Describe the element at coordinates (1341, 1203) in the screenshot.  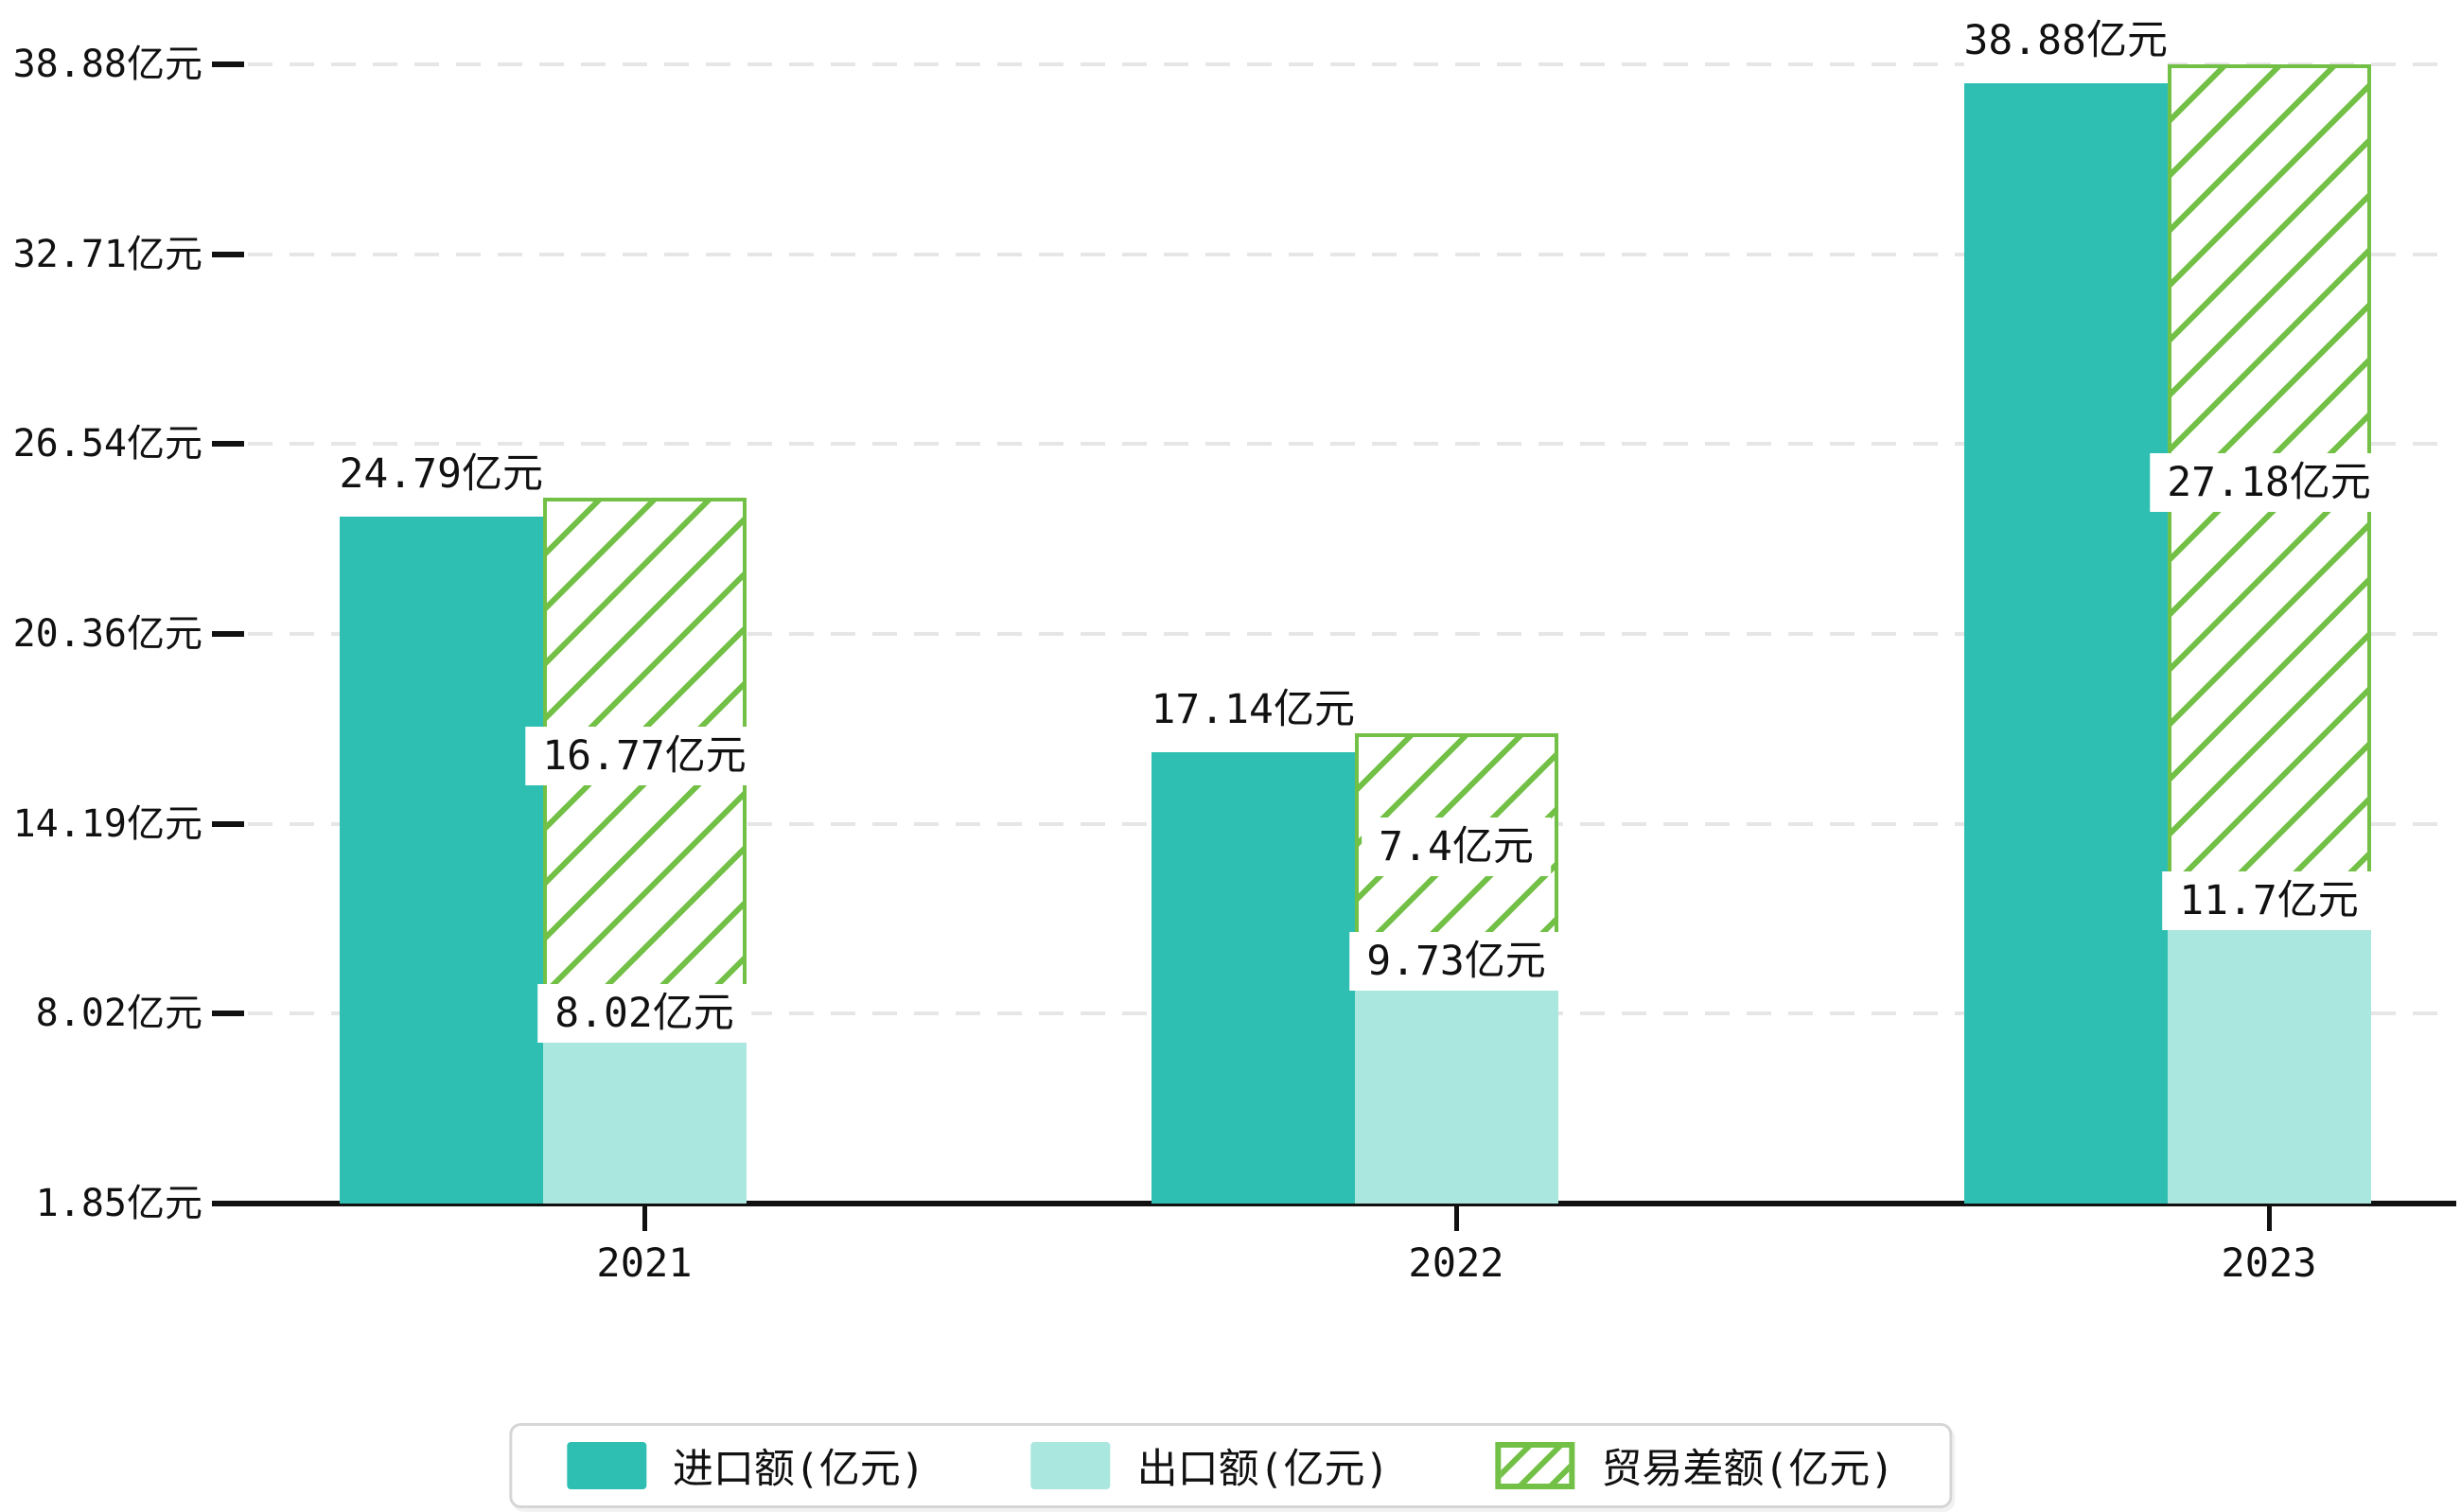
I see `x-axis-line` at that location.